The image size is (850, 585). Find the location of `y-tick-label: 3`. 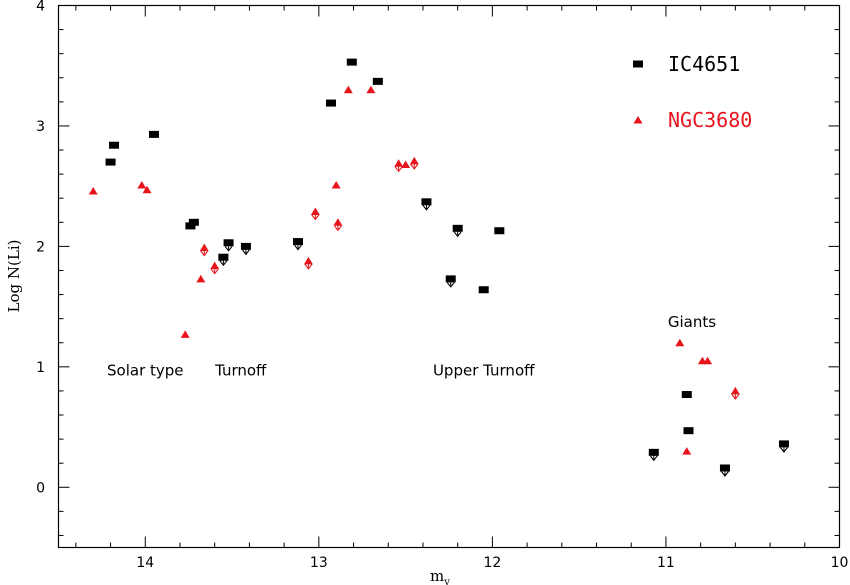

y-tick-label: 3 is located at coordinates (40, 127).